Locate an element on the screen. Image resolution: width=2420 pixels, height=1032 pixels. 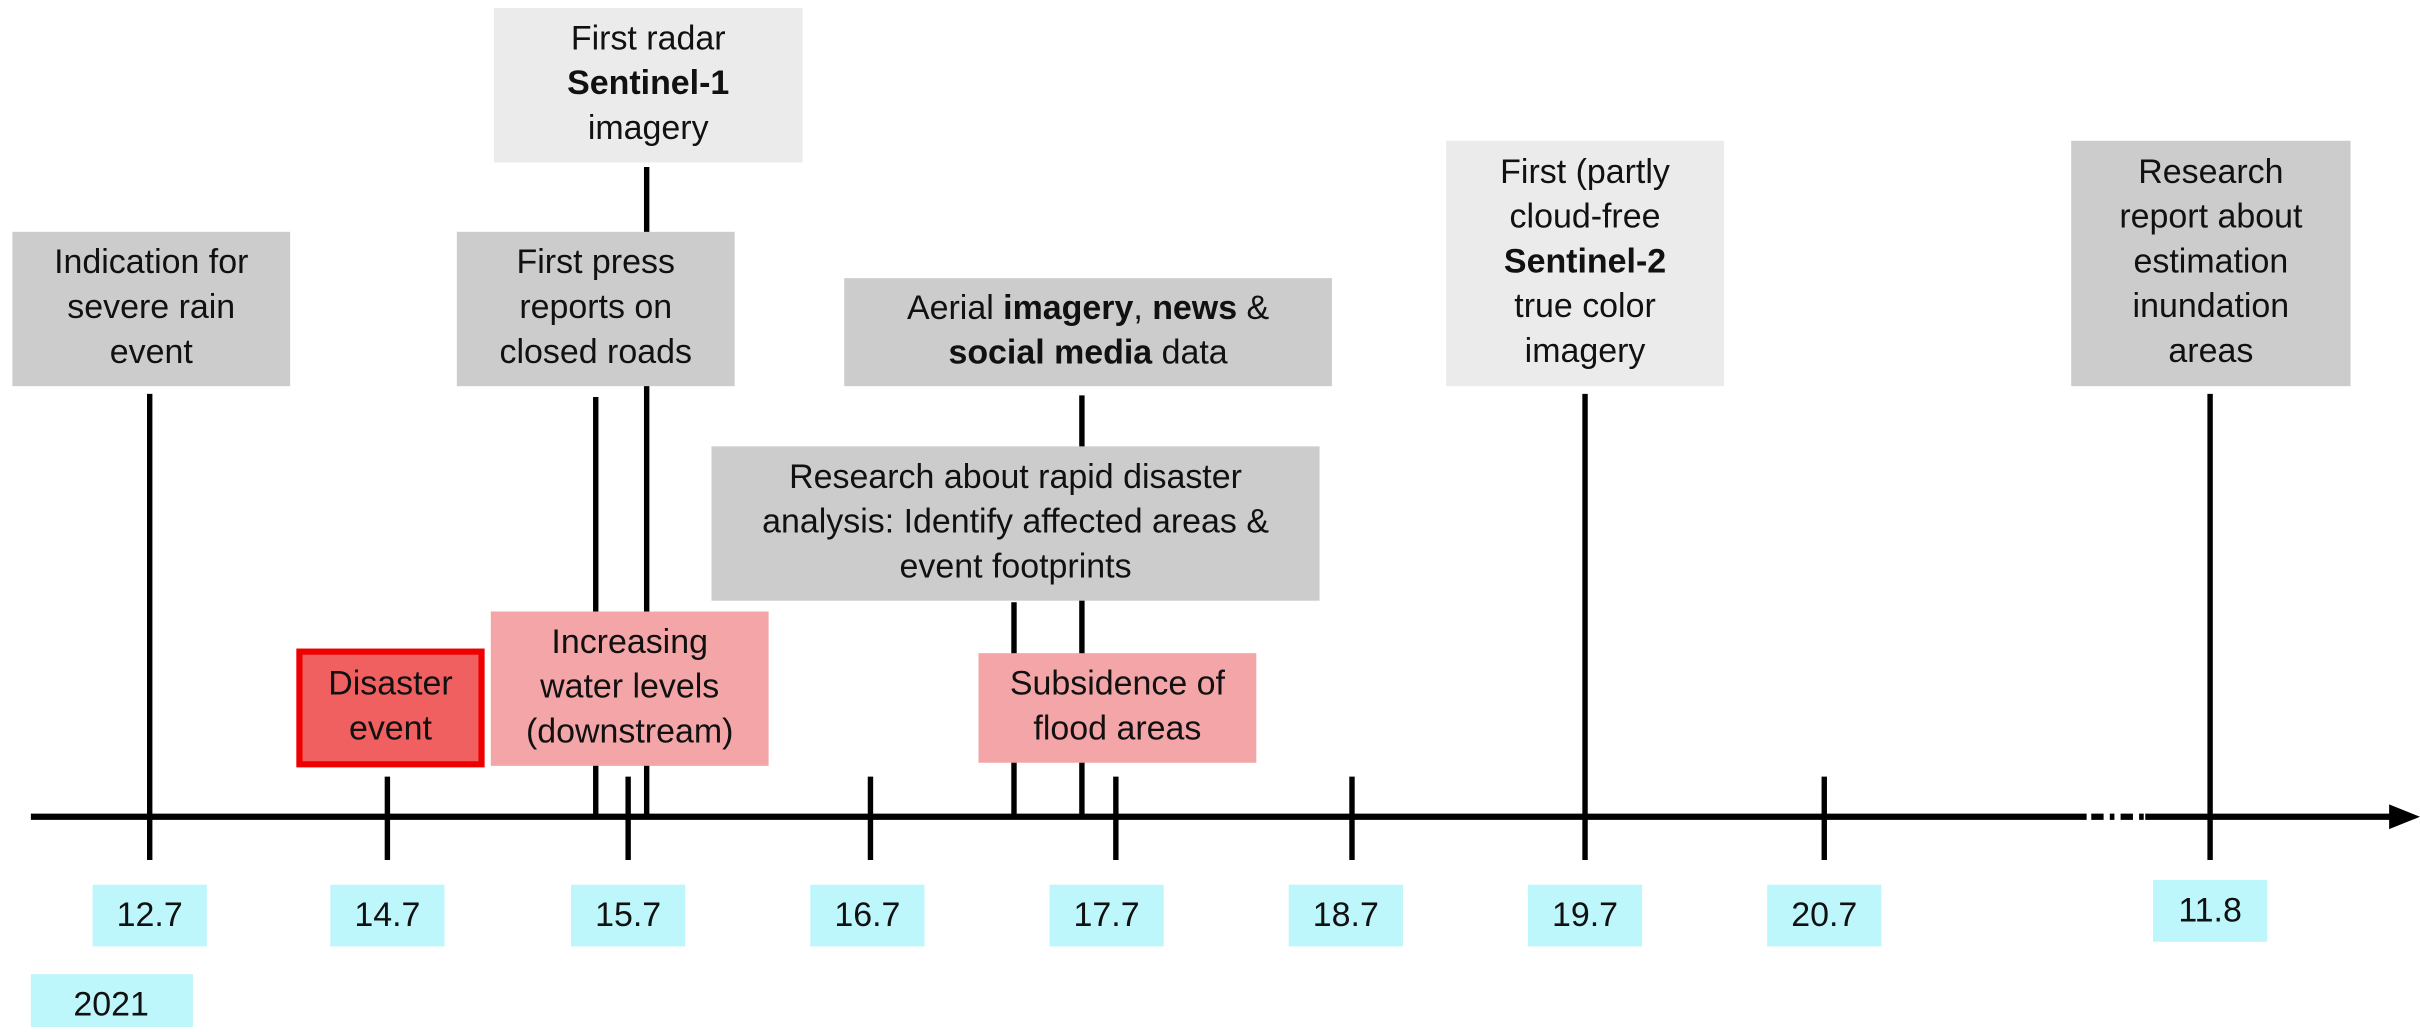
text-segment: reports on is located at coordinates (595, 307).